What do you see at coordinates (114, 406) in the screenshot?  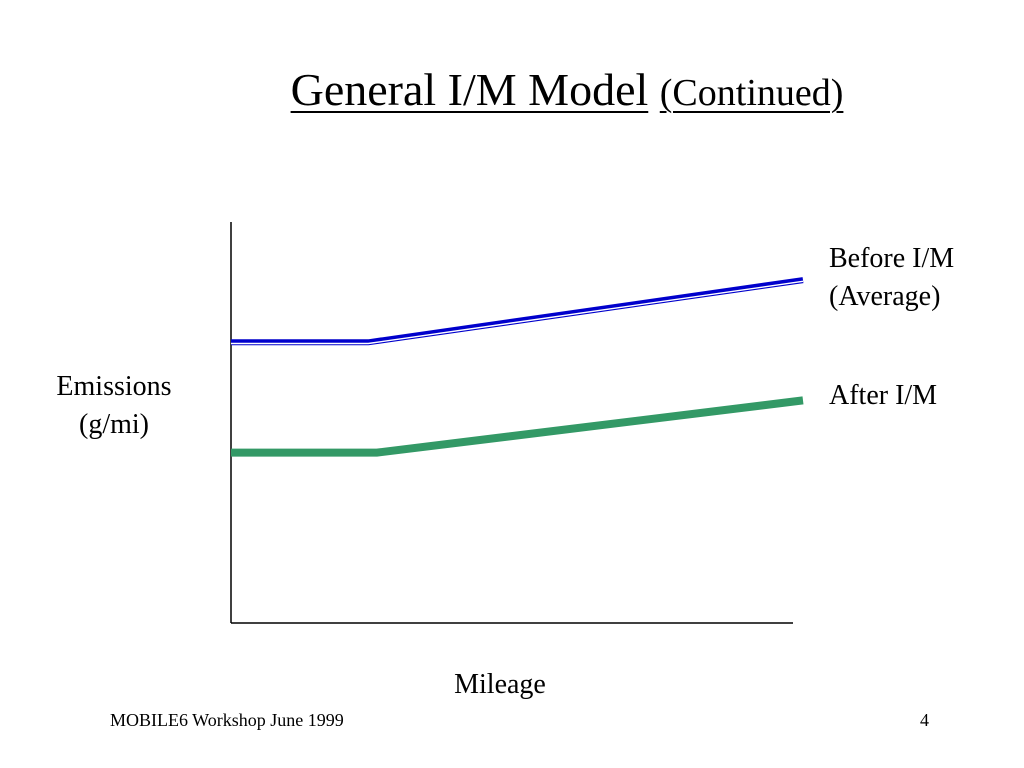 I see `y-axis-label: Emissions (g/mi)` at bounding box center [114, 406].